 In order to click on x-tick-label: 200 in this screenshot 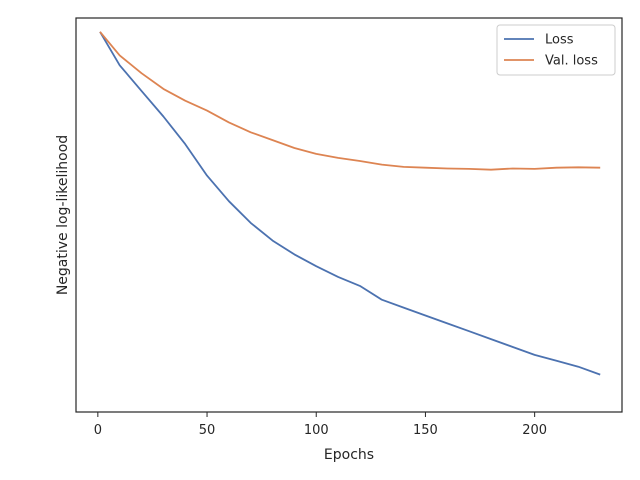, I will do `click(534, 430)`.